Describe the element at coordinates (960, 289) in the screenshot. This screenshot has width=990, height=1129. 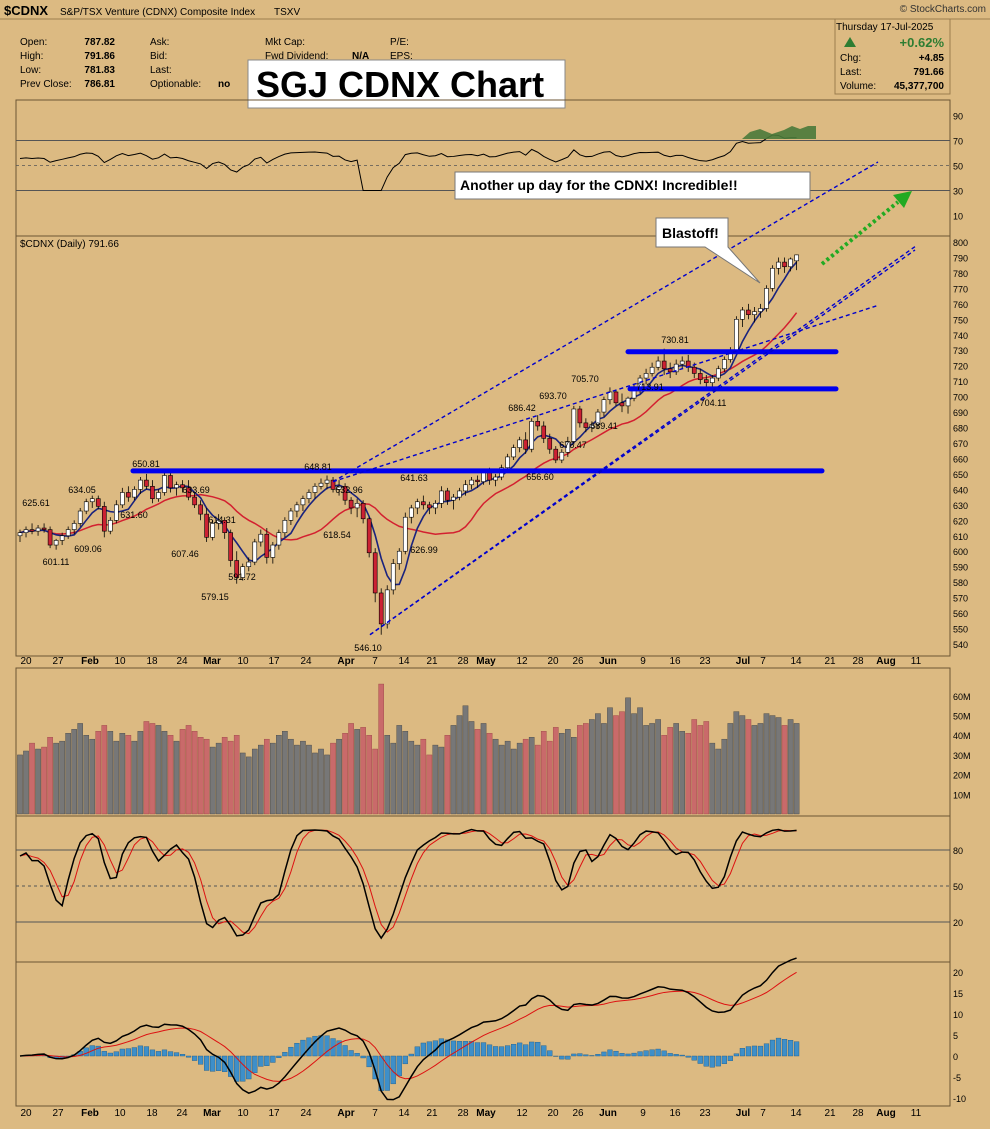
I see `price-tick-label: 770` at that location.